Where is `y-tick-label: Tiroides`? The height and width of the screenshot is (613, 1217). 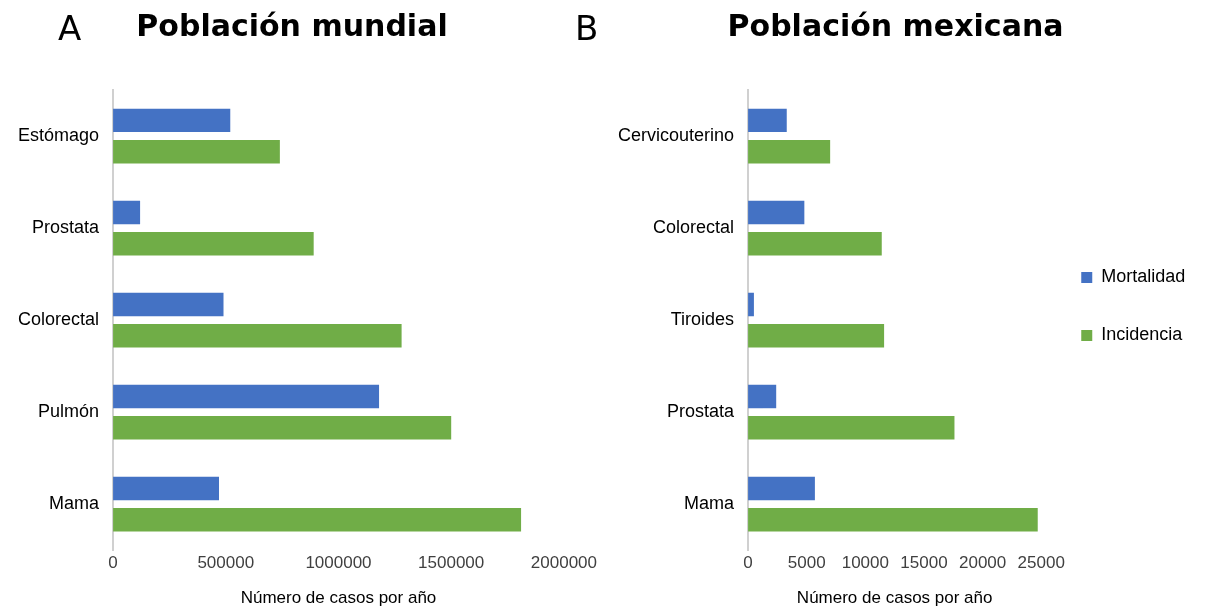
y-tick-label: Tiroides is located at coordinates (702, 319).